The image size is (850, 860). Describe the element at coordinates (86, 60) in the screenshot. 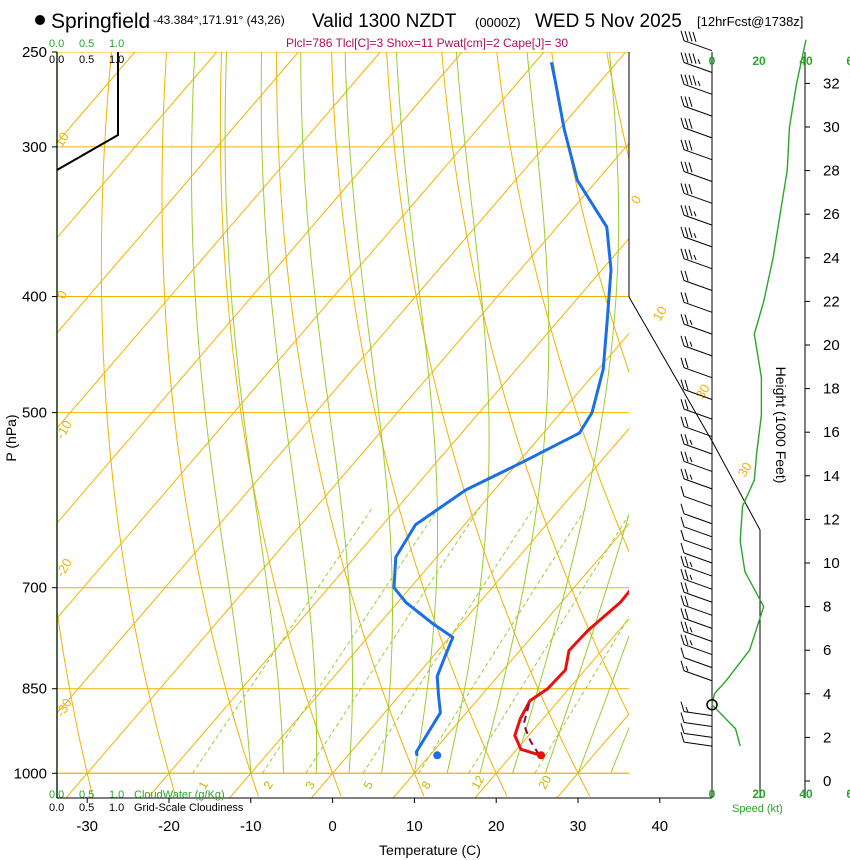

I see `cloudiness-scale-top: 0.5` at that location.